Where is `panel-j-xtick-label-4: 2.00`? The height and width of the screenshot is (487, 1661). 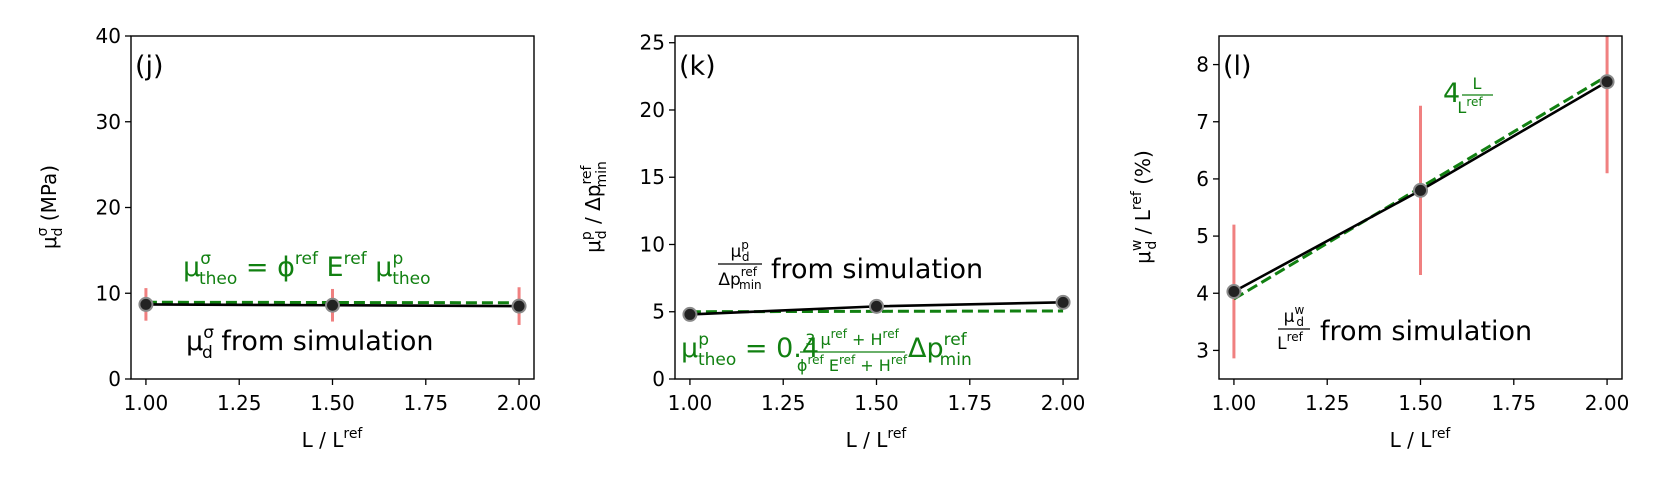
panel-j-xtick-label-4: 2.00 is located at coordinates (519, 403).